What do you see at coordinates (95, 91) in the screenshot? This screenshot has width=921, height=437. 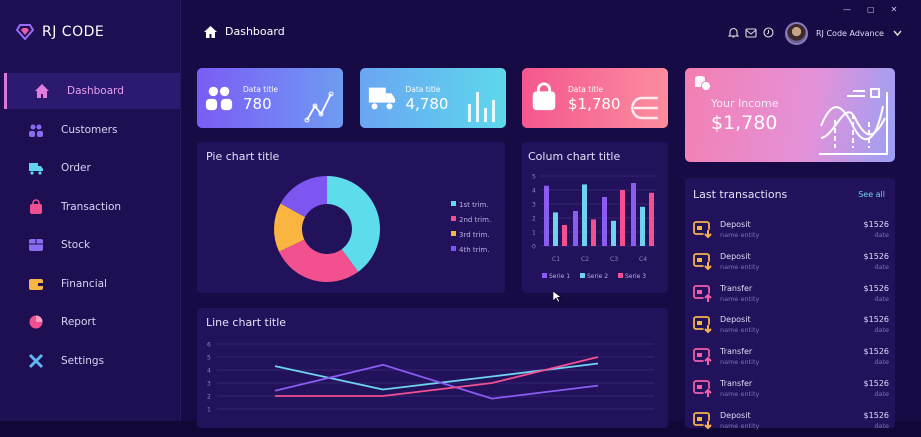 I see `sidebar-item-label: Dashboard` at bounding box center [95, 91].